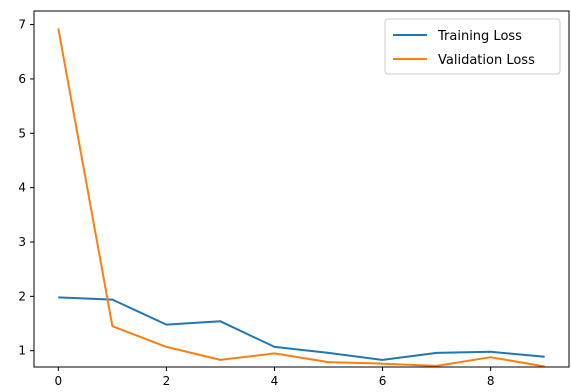 This screenshot has width=571, height=392. What do you see at coordinates (22, 351) in the screenshot?
I see `y-tick-label: 1` at bounding box center [22, 351].